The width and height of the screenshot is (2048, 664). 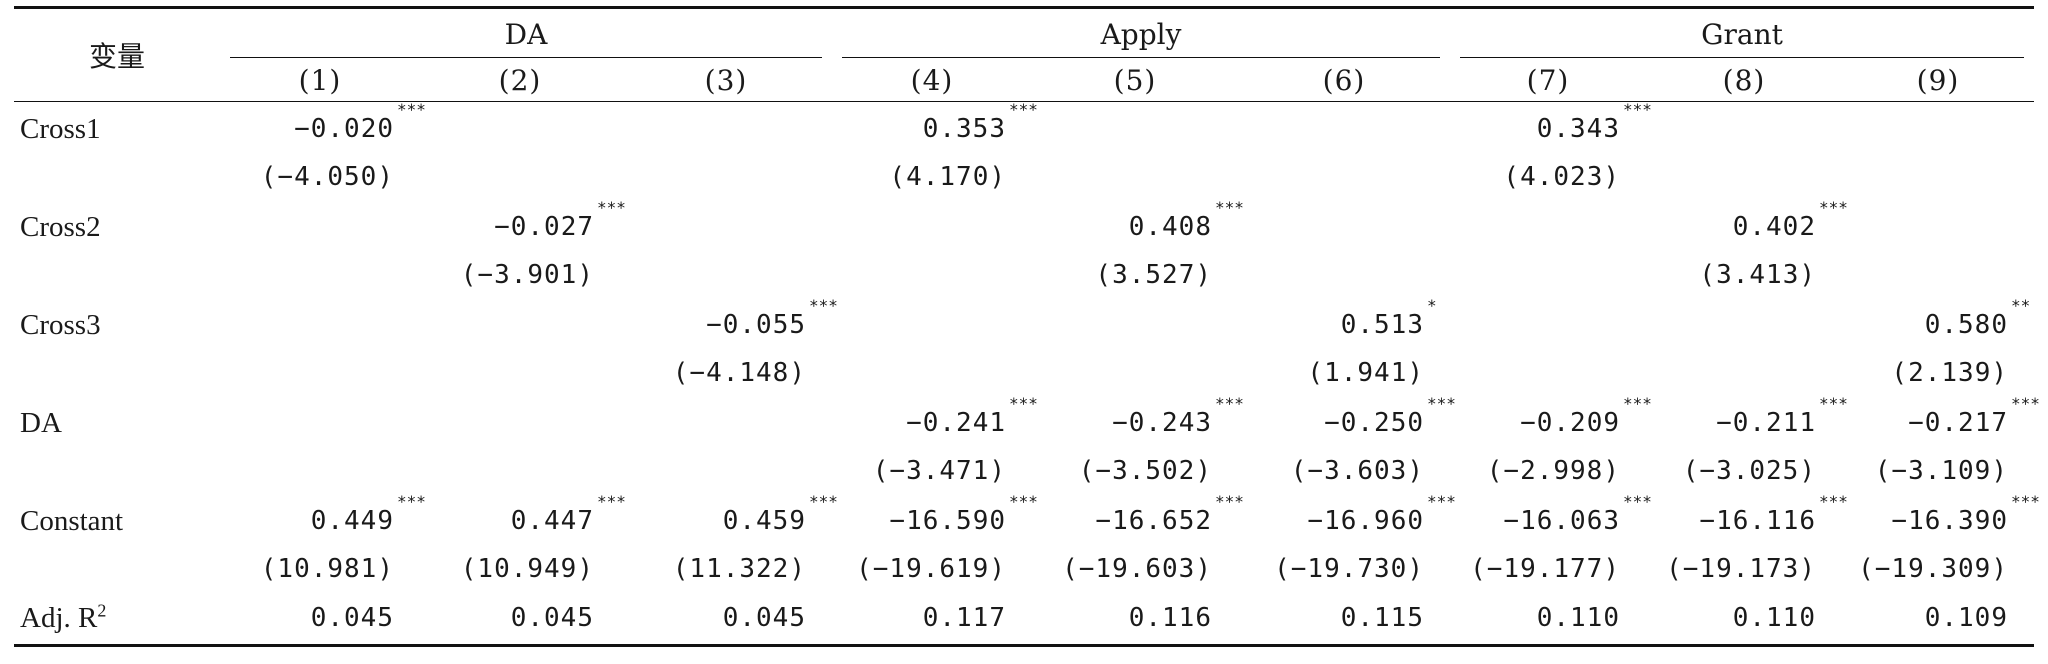 I want to click on coefficient-cell: −0.027 ***, so click(x=523, y=225).